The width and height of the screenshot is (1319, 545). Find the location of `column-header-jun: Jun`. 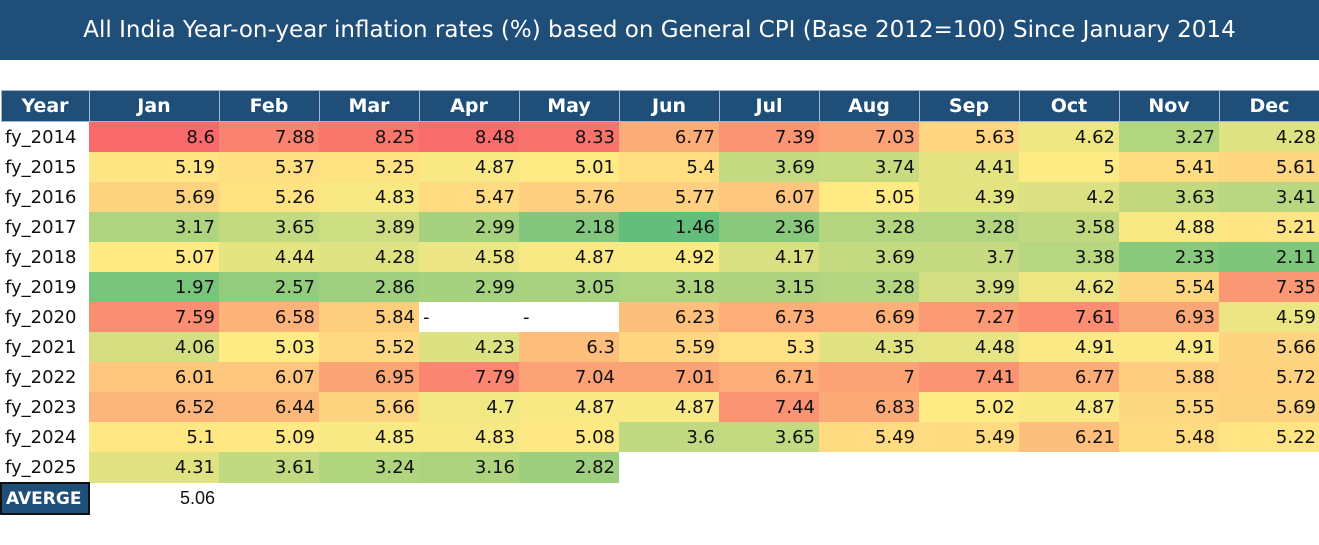

column-header-jun: Jun is located at coordinates (669, 106).